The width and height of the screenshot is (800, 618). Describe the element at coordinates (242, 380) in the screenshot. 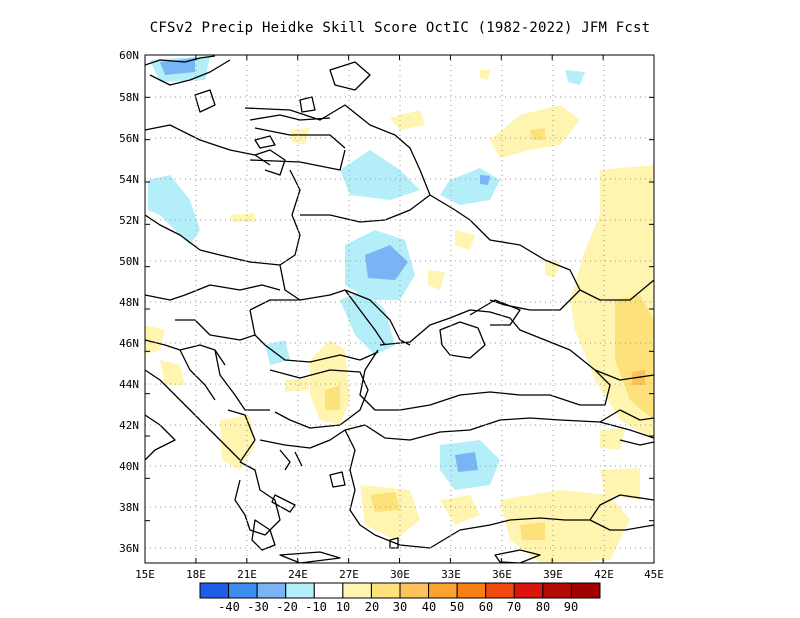

I see `border-serbia` at that location.